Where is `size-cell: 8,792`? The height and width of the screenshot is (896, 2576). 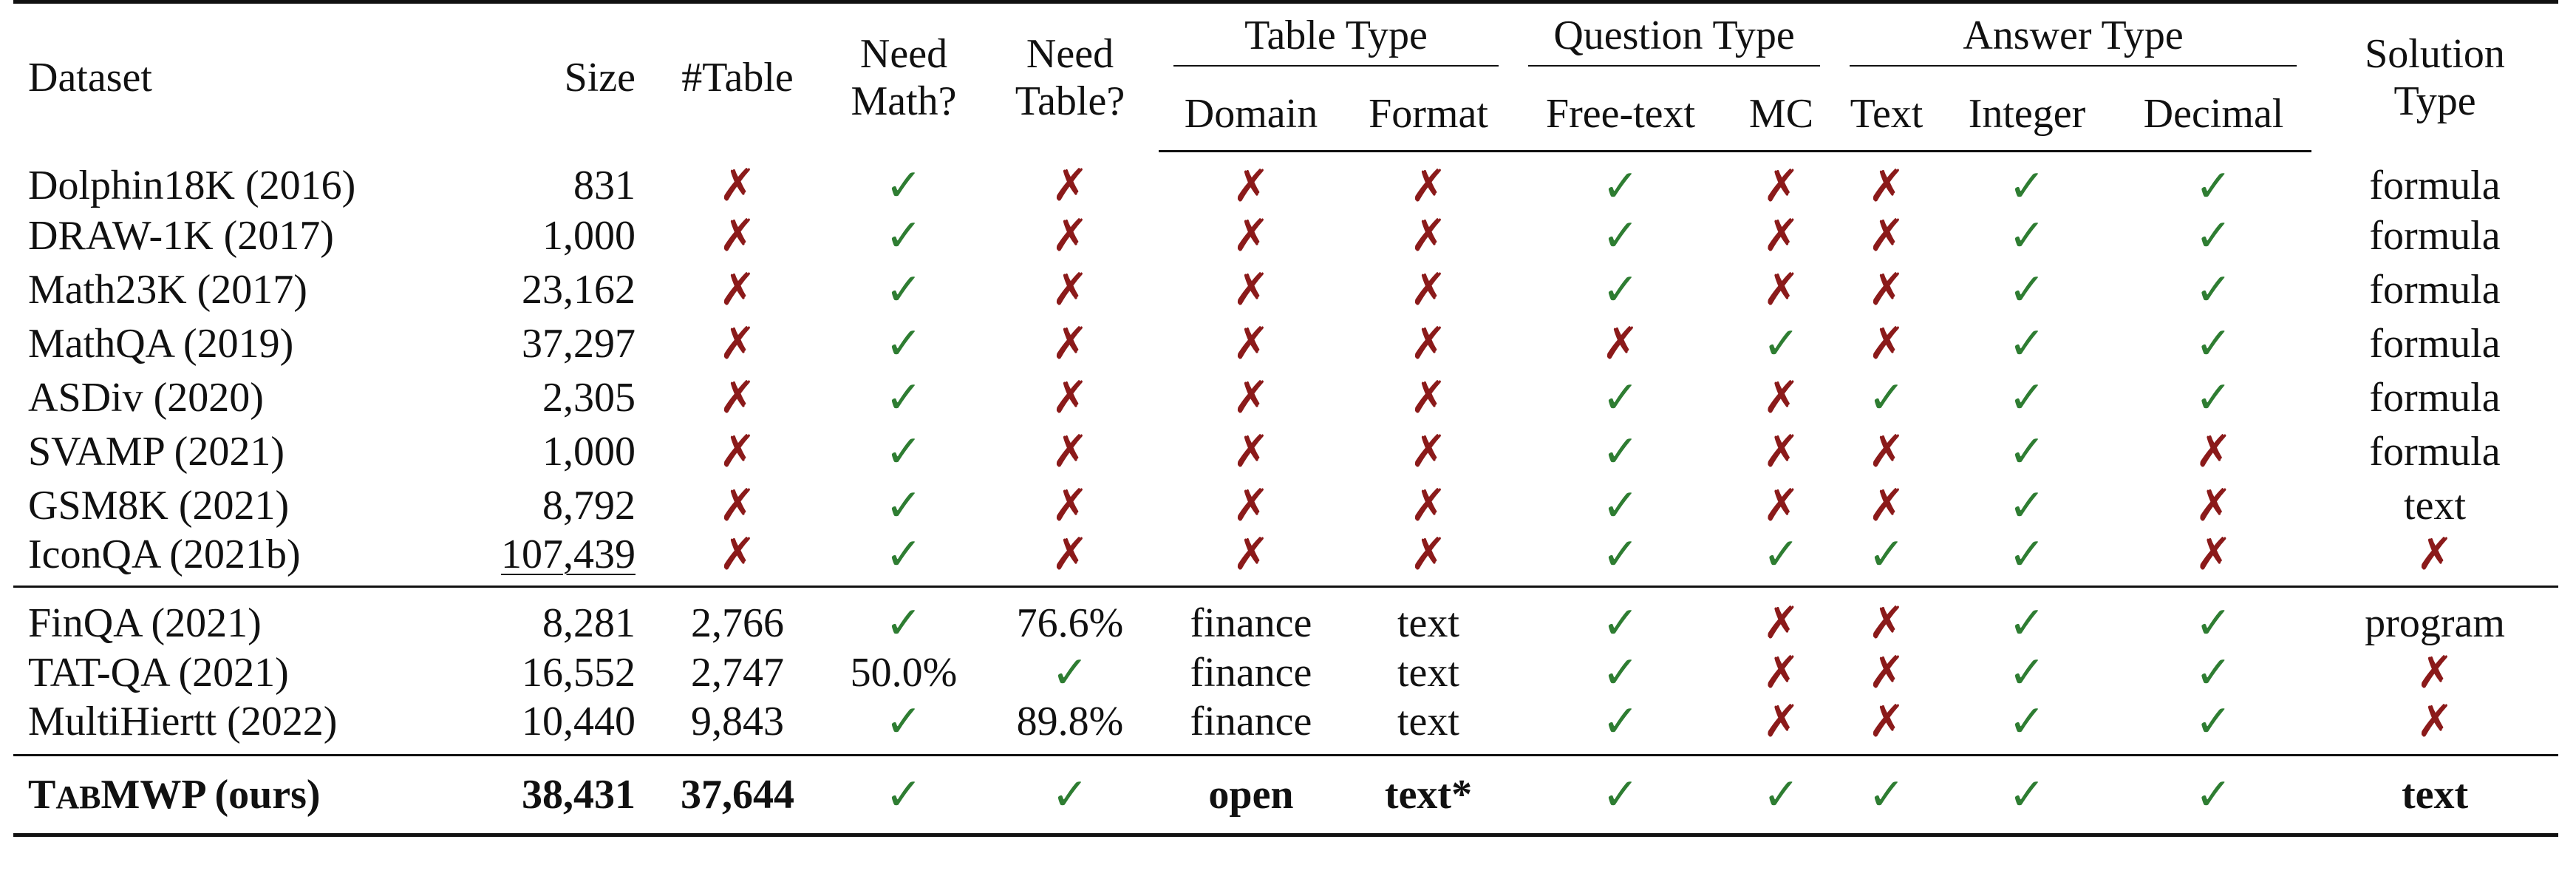 size-cell: 8,792 is located at coordinates (538, 505).